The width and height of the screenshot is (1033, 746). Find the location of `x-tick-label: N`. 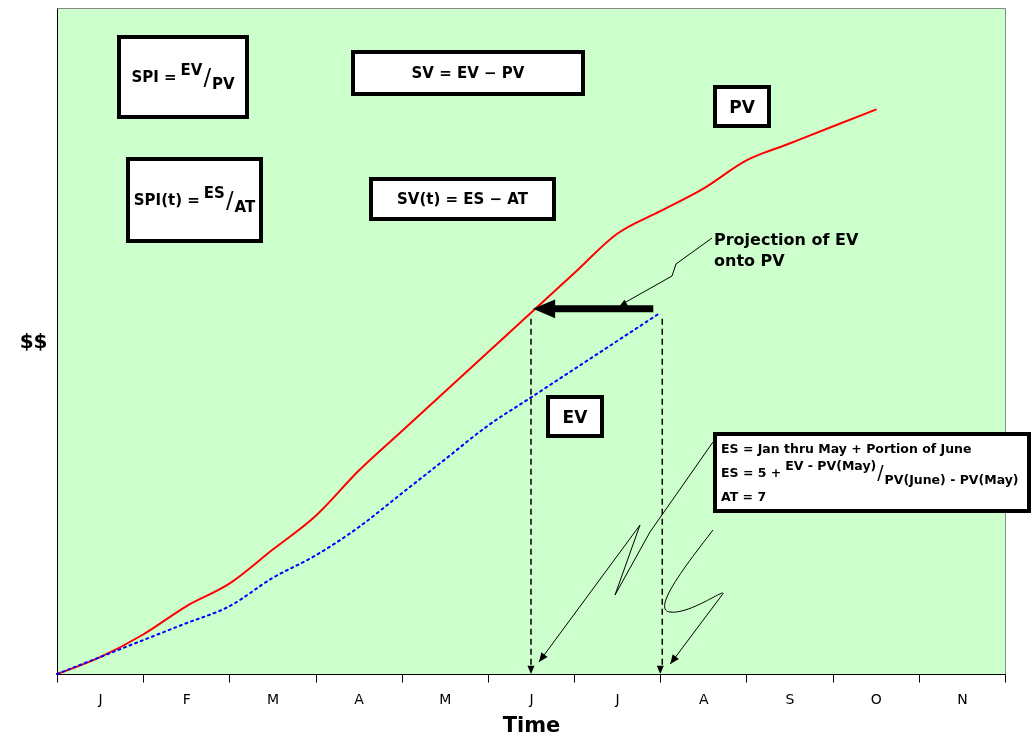

x-tick-label: N is located at coordinates (962, 698).